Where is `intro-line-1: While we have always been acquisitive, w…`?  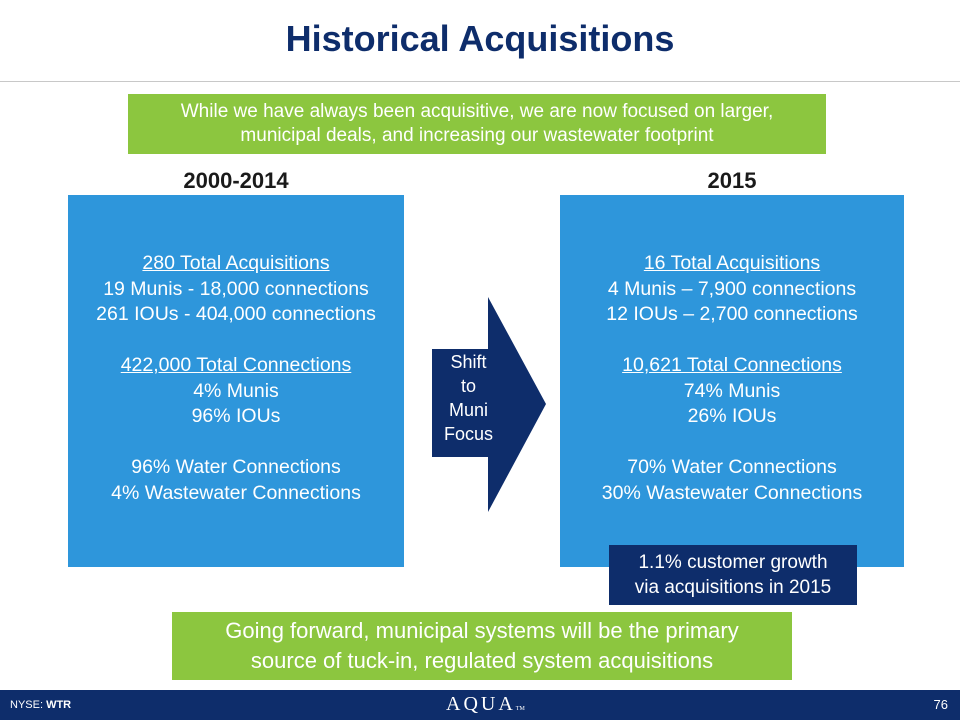
intro-line-1: While we have always been acquisitive, w… is located at coordinates (477, 111).